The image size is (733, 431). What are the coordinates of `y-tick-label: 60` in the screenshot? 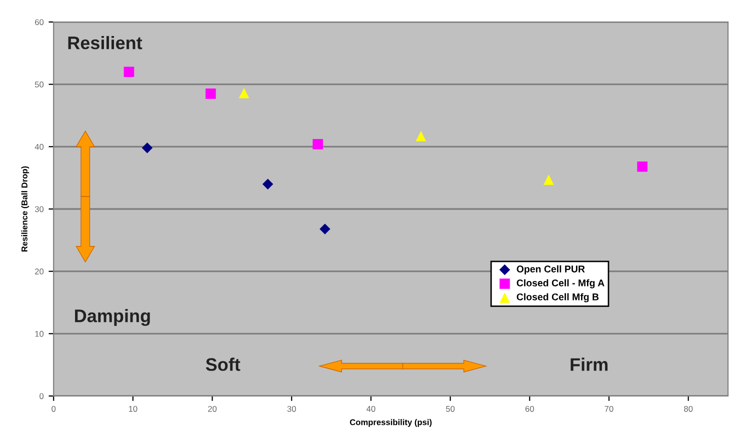 It's located at (39, 22).